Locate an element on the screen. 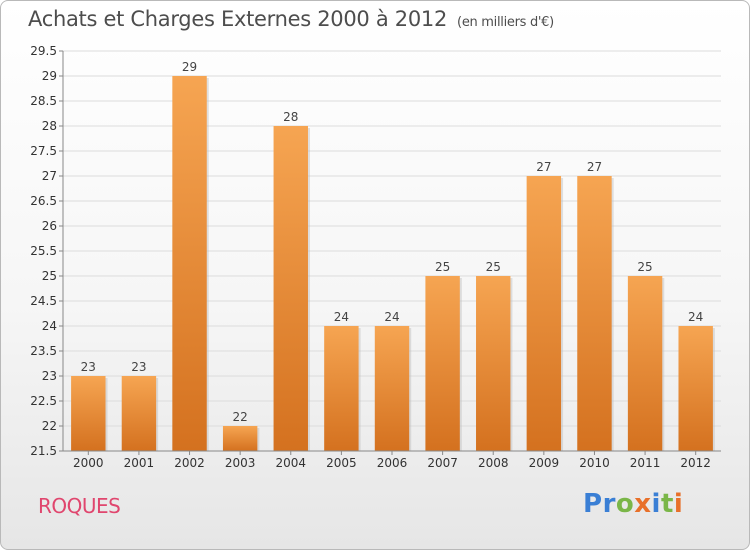 The image size is (750, 550). y-tick-label: 22 is located at coordinates (49, 426).